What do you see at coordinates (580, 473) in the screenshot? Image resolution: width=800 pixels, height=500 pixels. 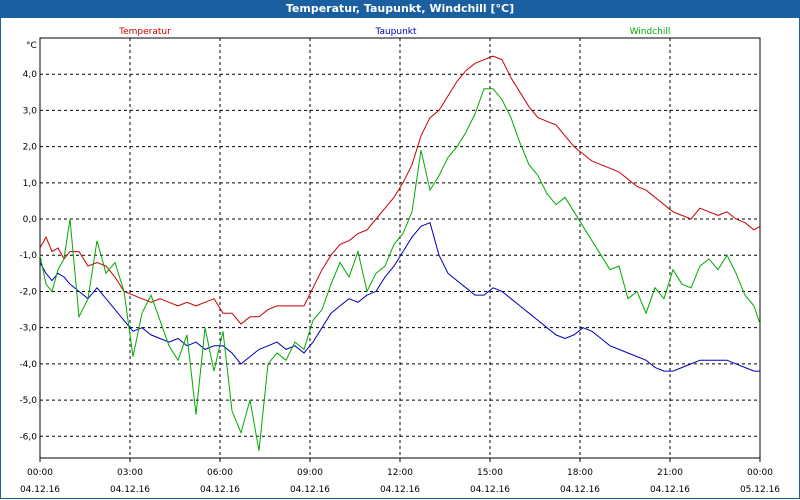 I see `x-tick-time: 18:00` at bounding box center [580, 473].